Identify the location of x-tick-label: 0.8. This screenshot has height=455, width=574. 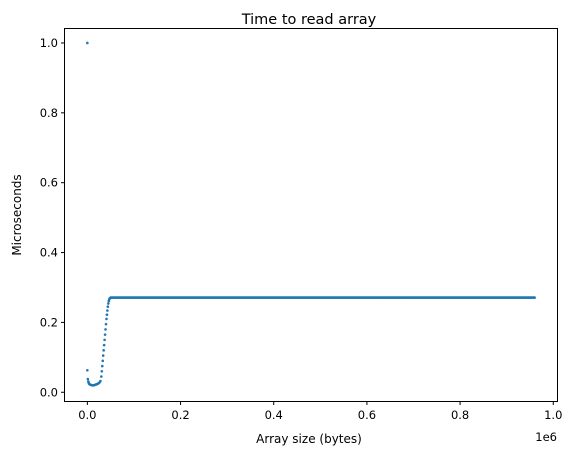
(460, 415).